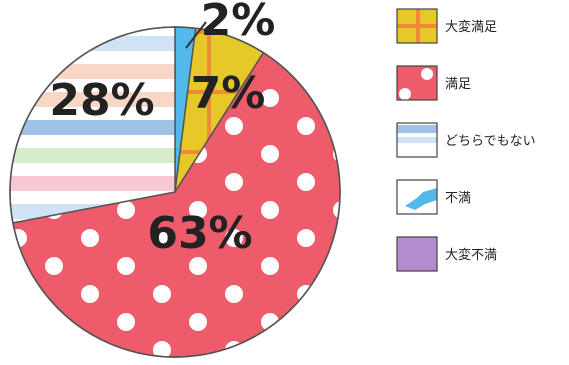 The image size is (569, 365). Describe the element at coordinates (228, 93) in the screenshot. I see `data-label-大変満足: 7%` at that location.